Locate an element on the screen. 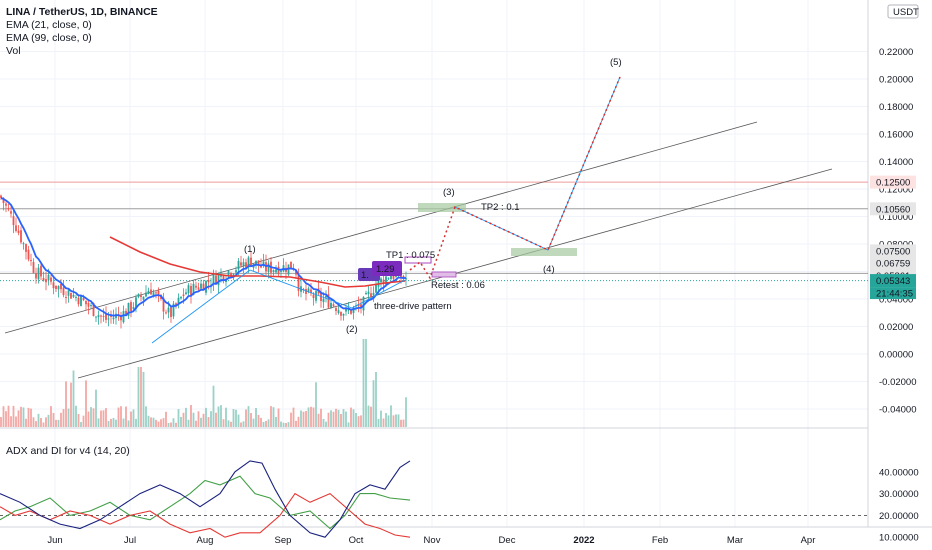 This screenshot has width=932, height=550. time-axis-label: Jul is located at coordinates (130, 540).